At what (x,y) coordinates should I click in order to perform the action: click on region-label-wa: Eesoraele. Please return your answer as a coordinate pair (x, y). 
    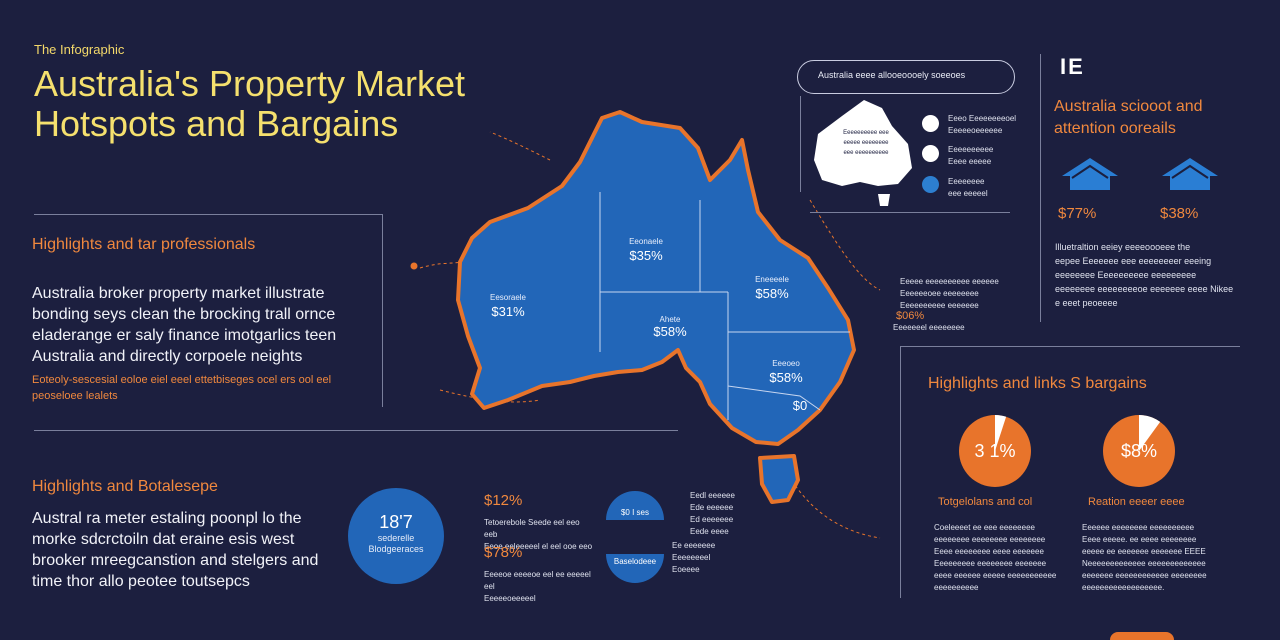
    Looking at the image, I should click on (508, 297).